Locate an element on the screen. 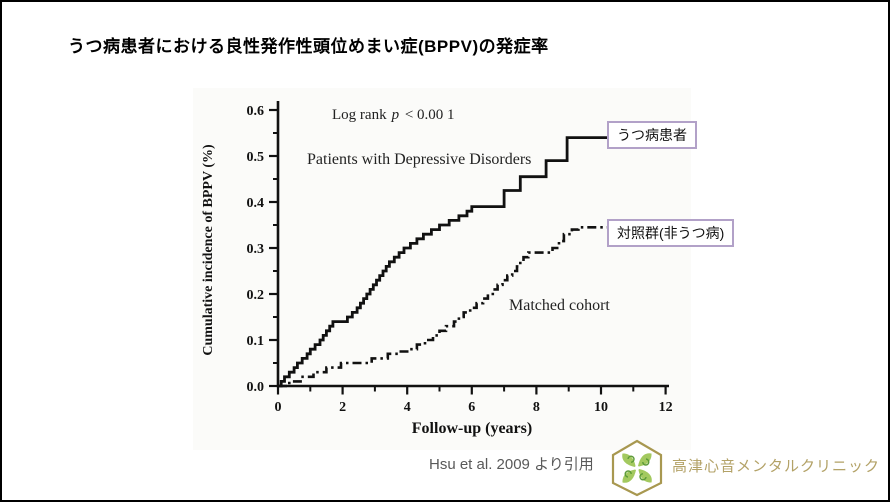  x-tick-label: 12 is located at coordinates (666, 407).